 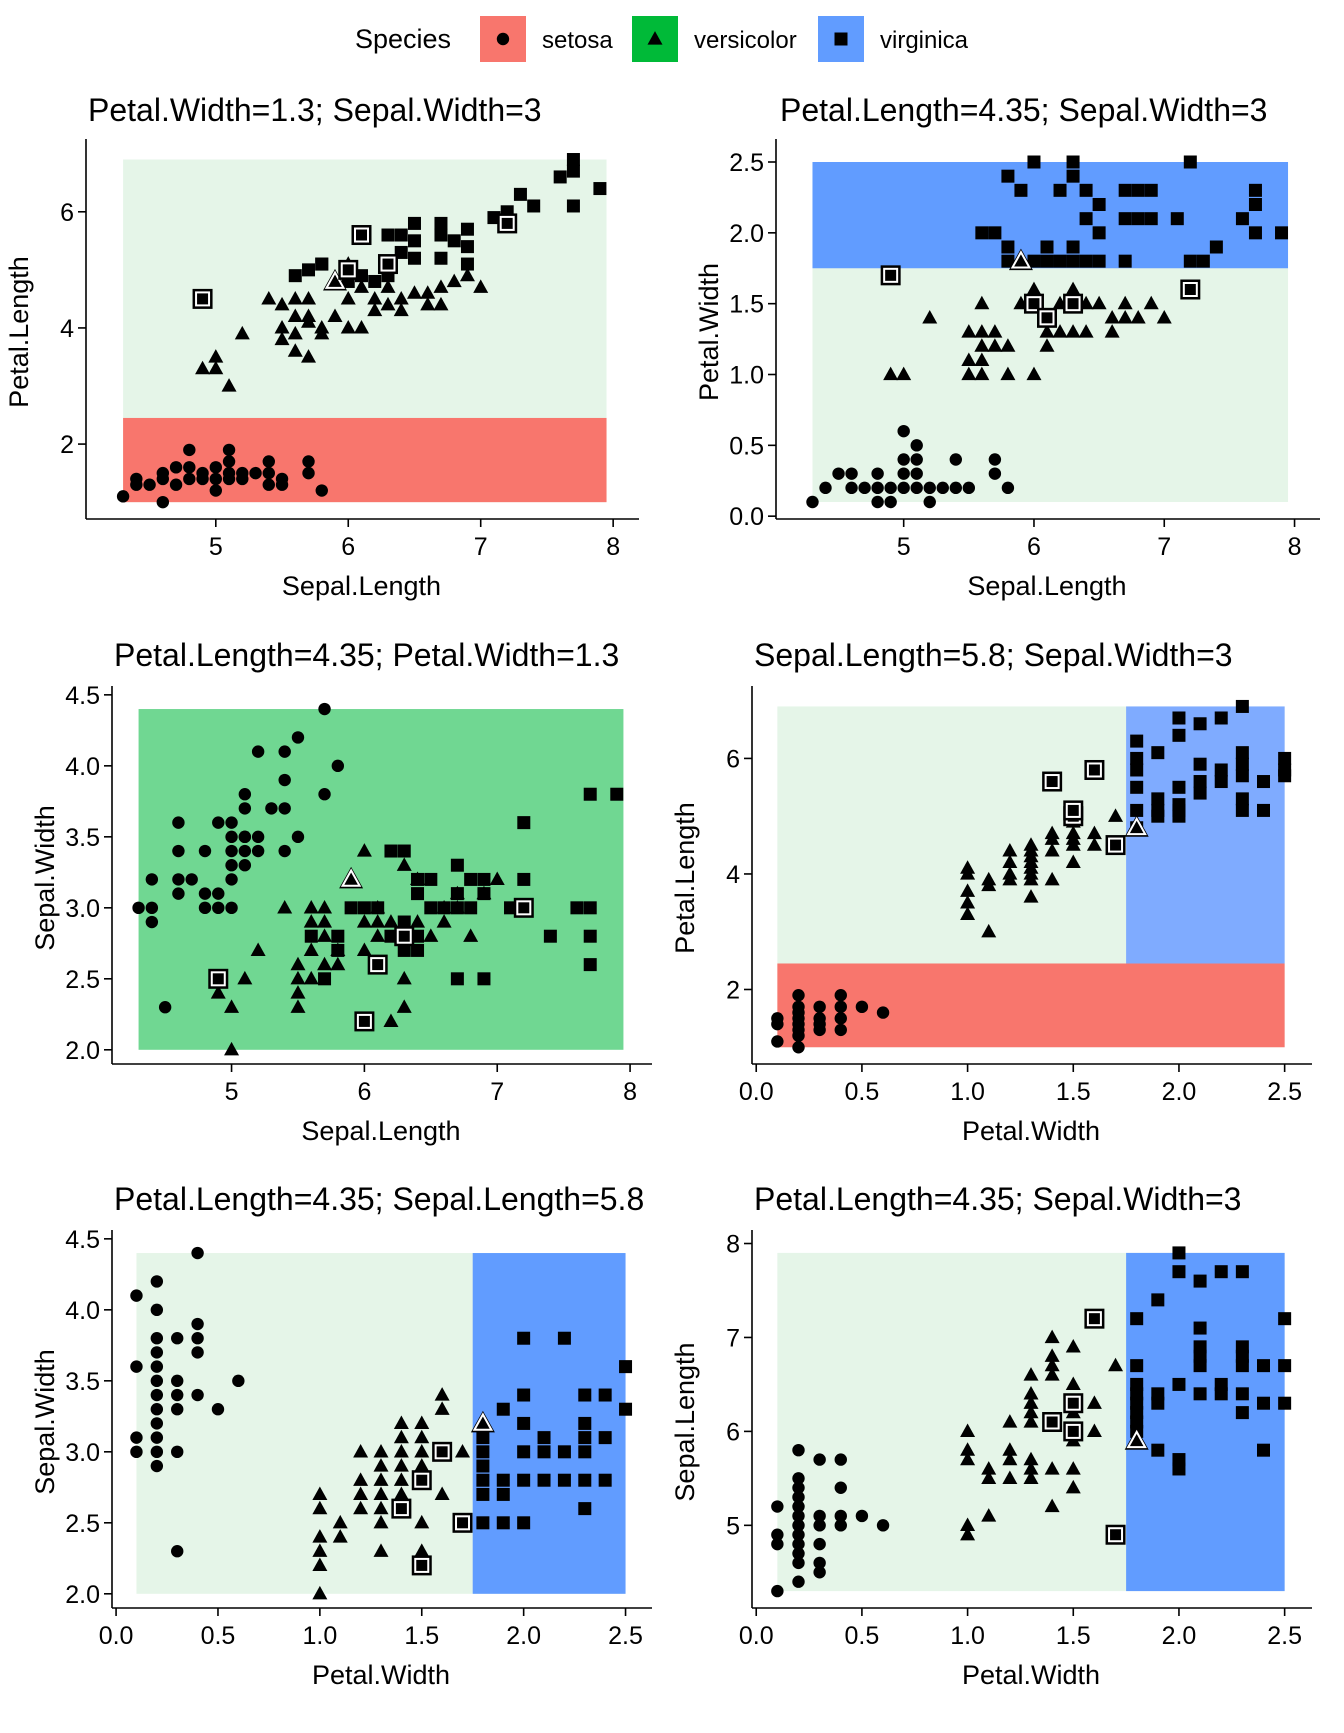 I want to click on panel-title: Petal.Length=4.35; Sepal.Length=5.8, so click(x=379, y=1199).